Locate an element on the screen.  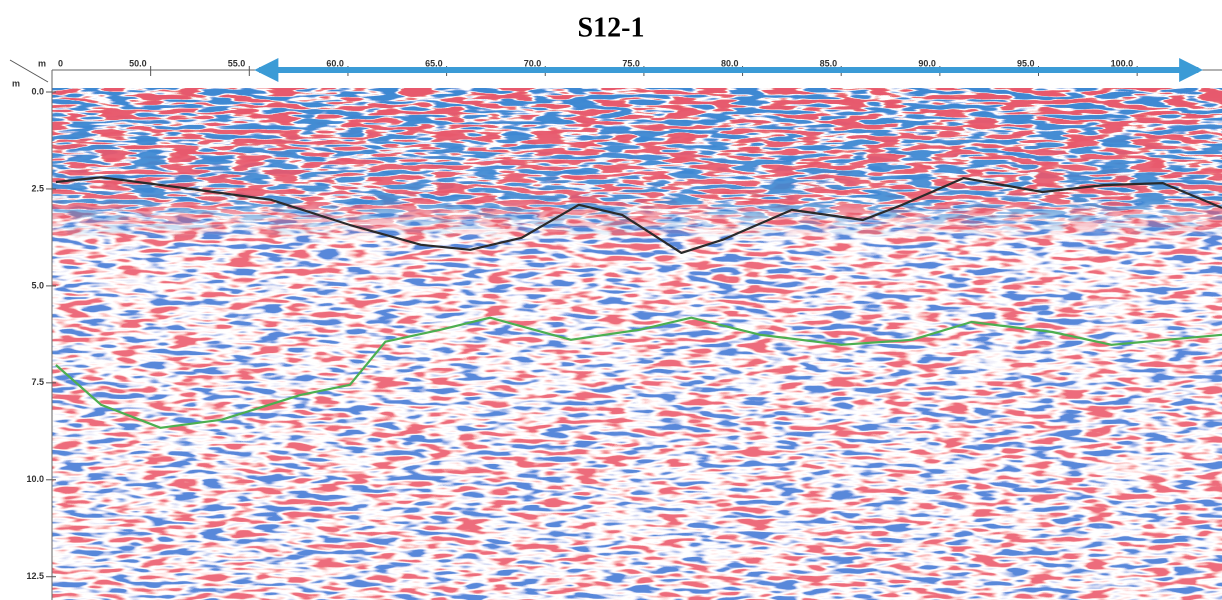
y-tick-label: 12.5 is located at coordinates (35, 576).